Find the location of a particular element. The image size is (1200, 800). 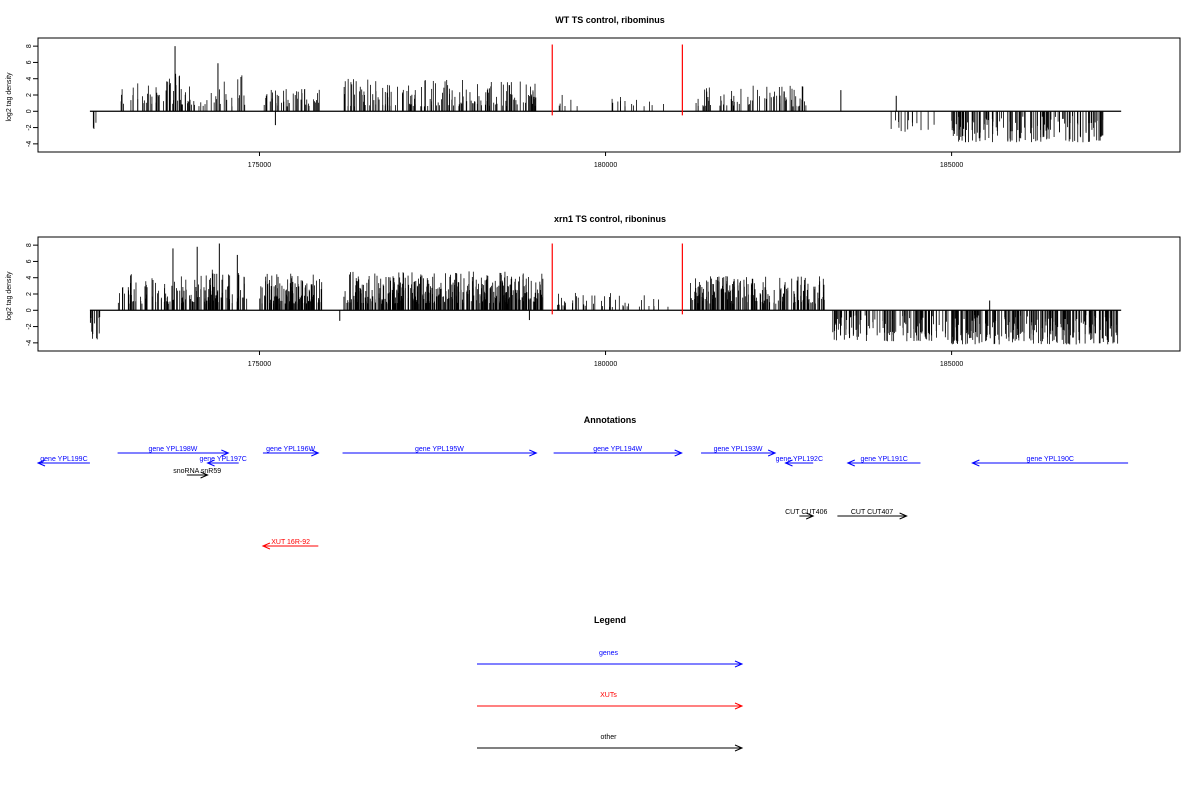

legend-items: genes XUTs other is located at coordinates (610, 701).